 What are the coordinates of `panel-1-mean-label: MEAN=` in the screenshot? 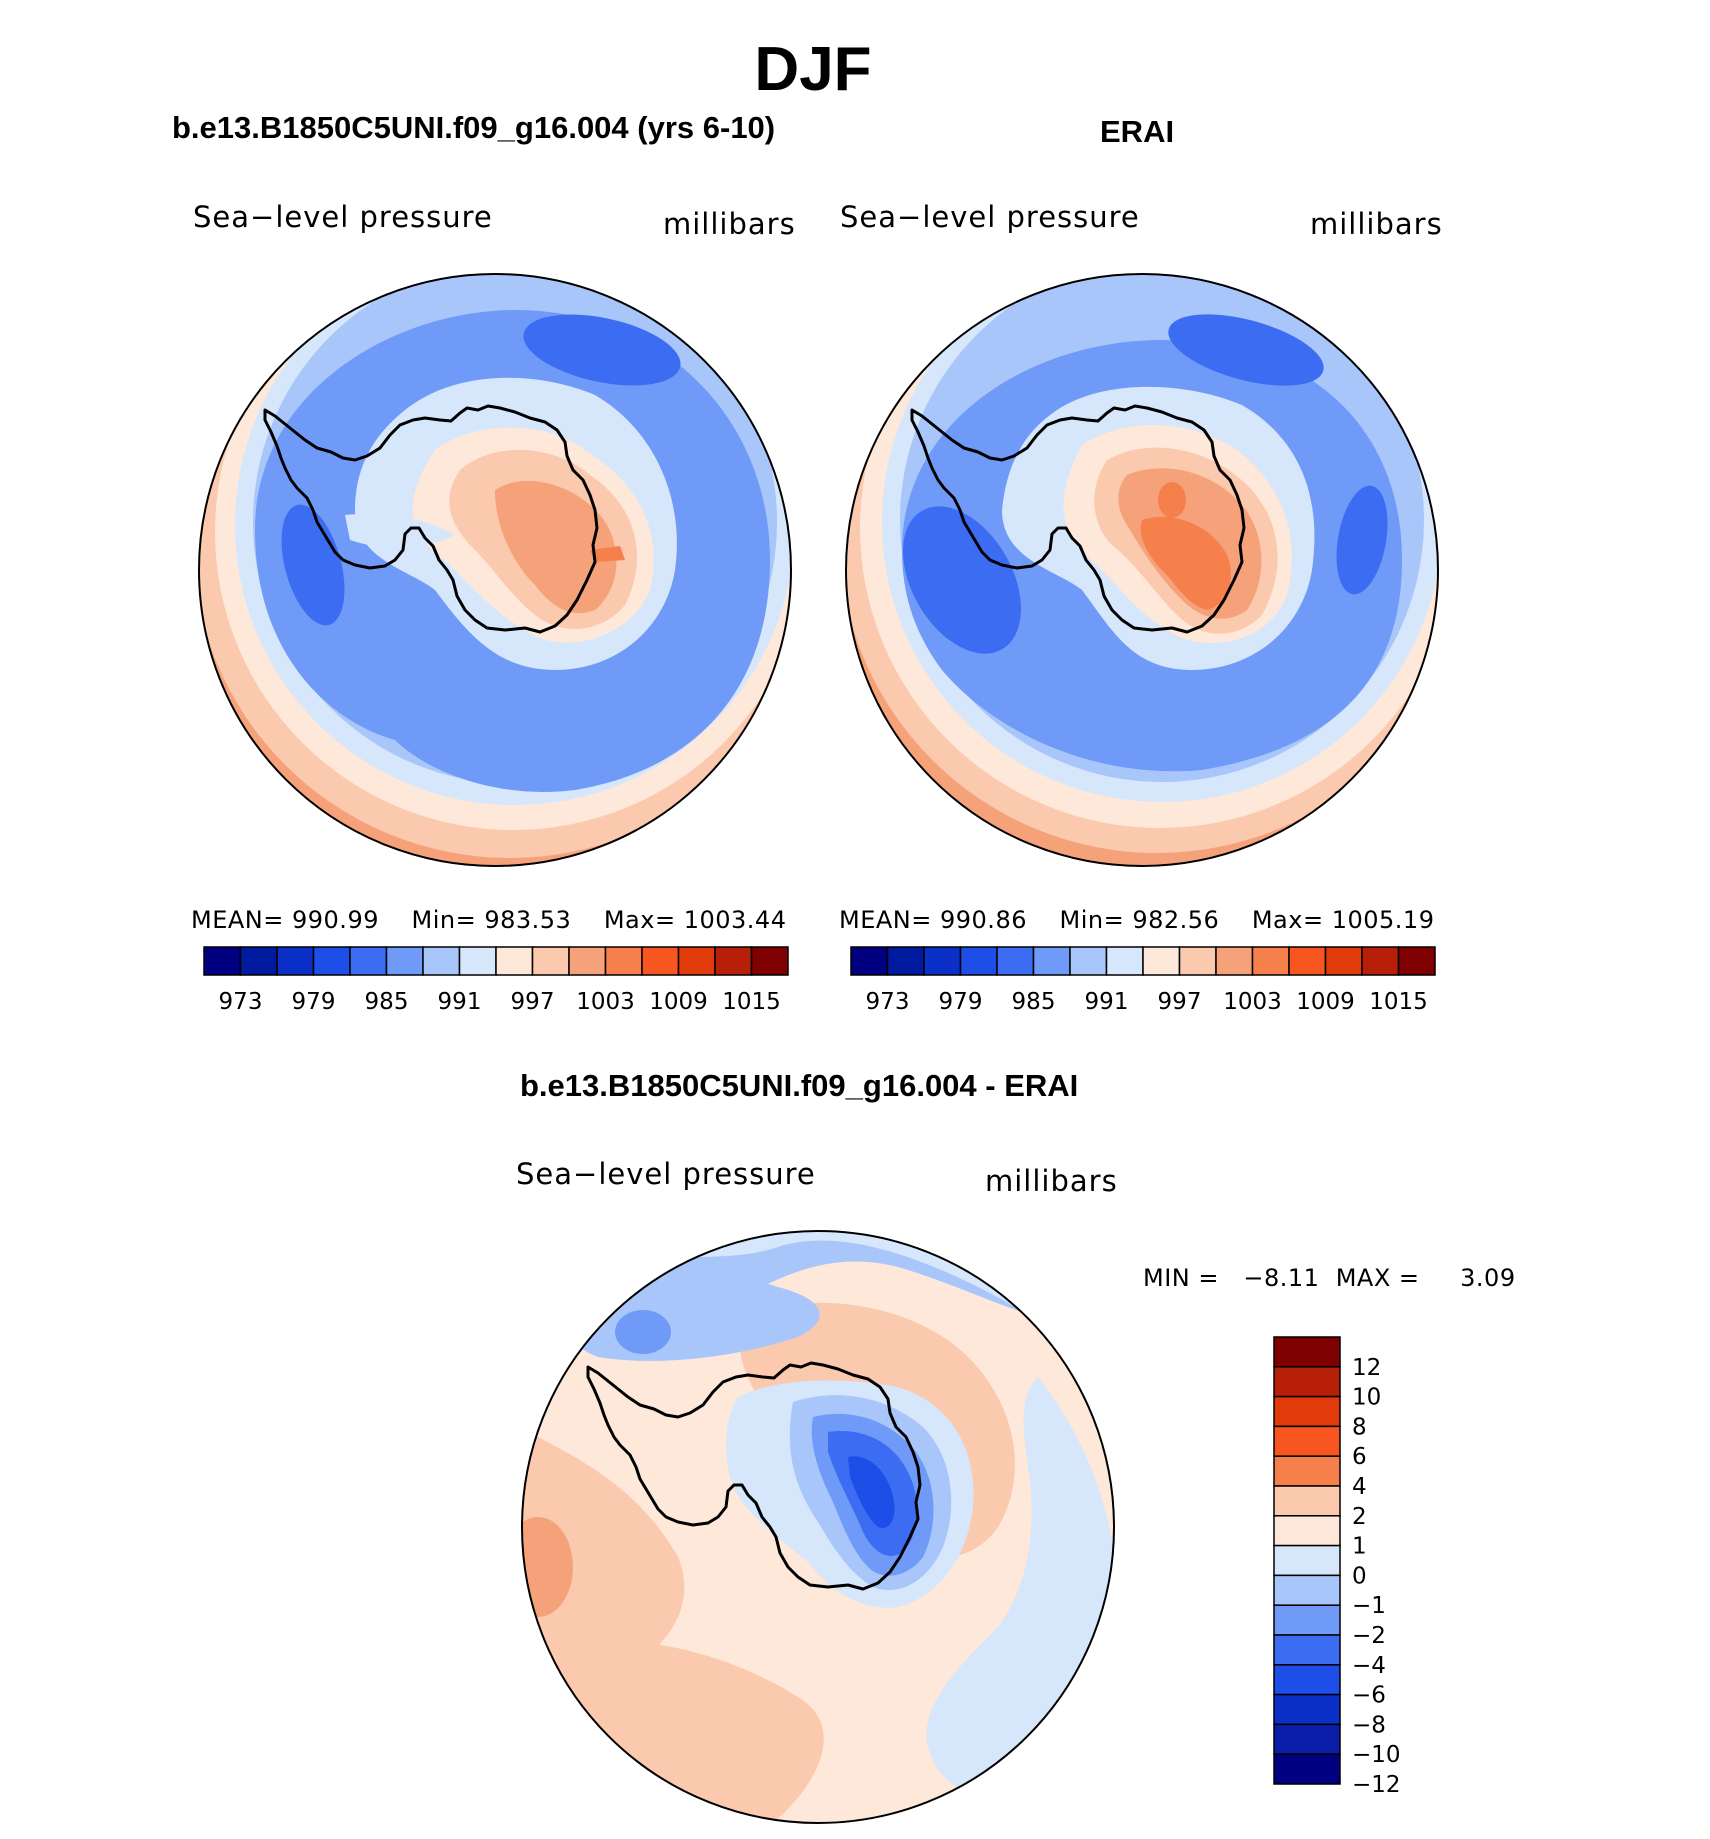 It's located at (237, 920).